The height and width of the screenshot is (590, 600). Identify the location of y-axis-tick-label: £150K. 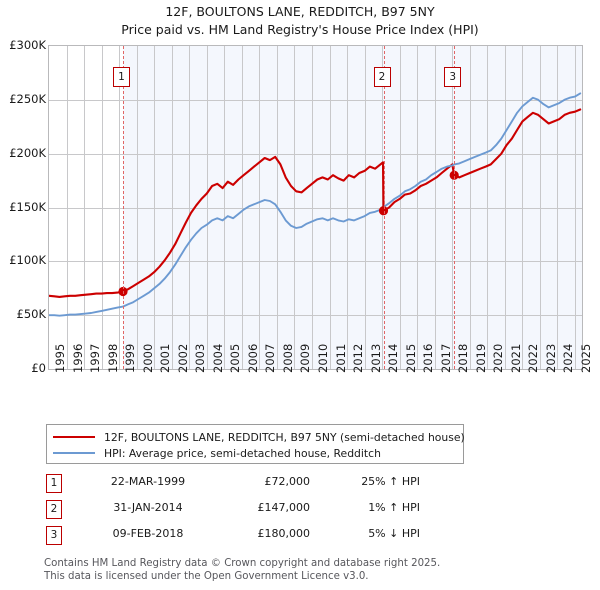
(27, 206).